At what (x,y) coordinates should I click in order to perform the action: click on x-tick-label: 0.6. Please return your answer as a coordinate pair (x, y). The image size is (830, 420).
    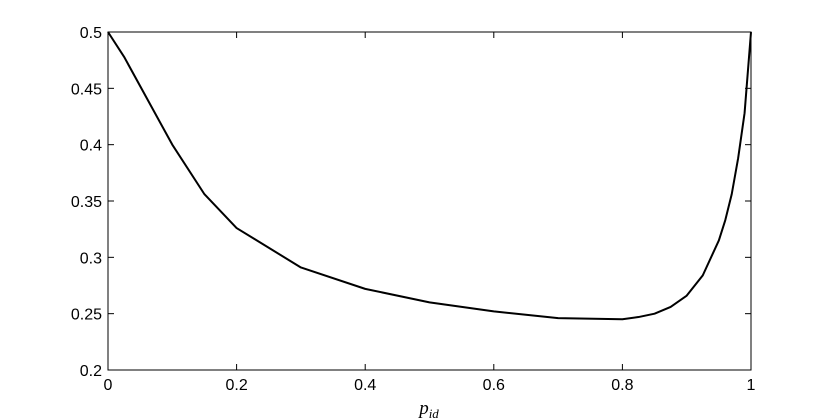
    Looking at the image, I should click on (494, 385).